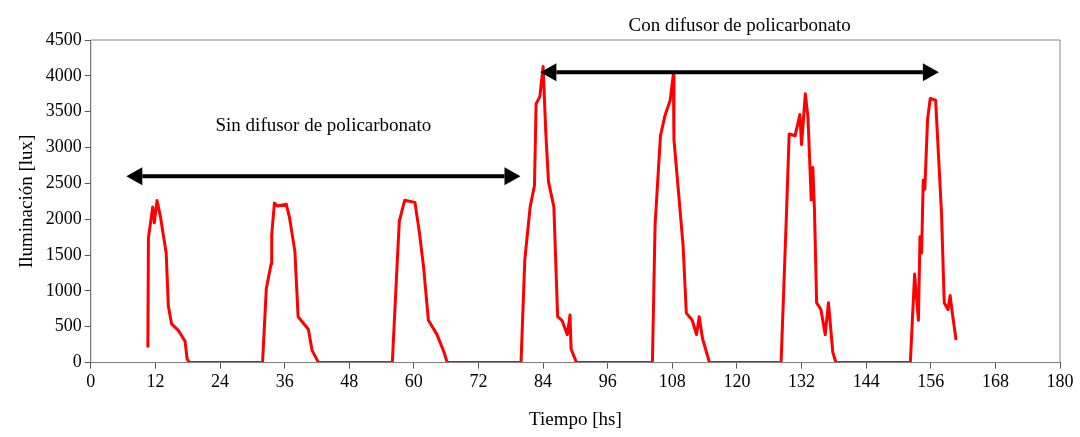 This screenshot has height=437, width=1080. Describe the element at coordinates (63, 217) in the screenshot. I see `y-tick-label: 2000` at that location.